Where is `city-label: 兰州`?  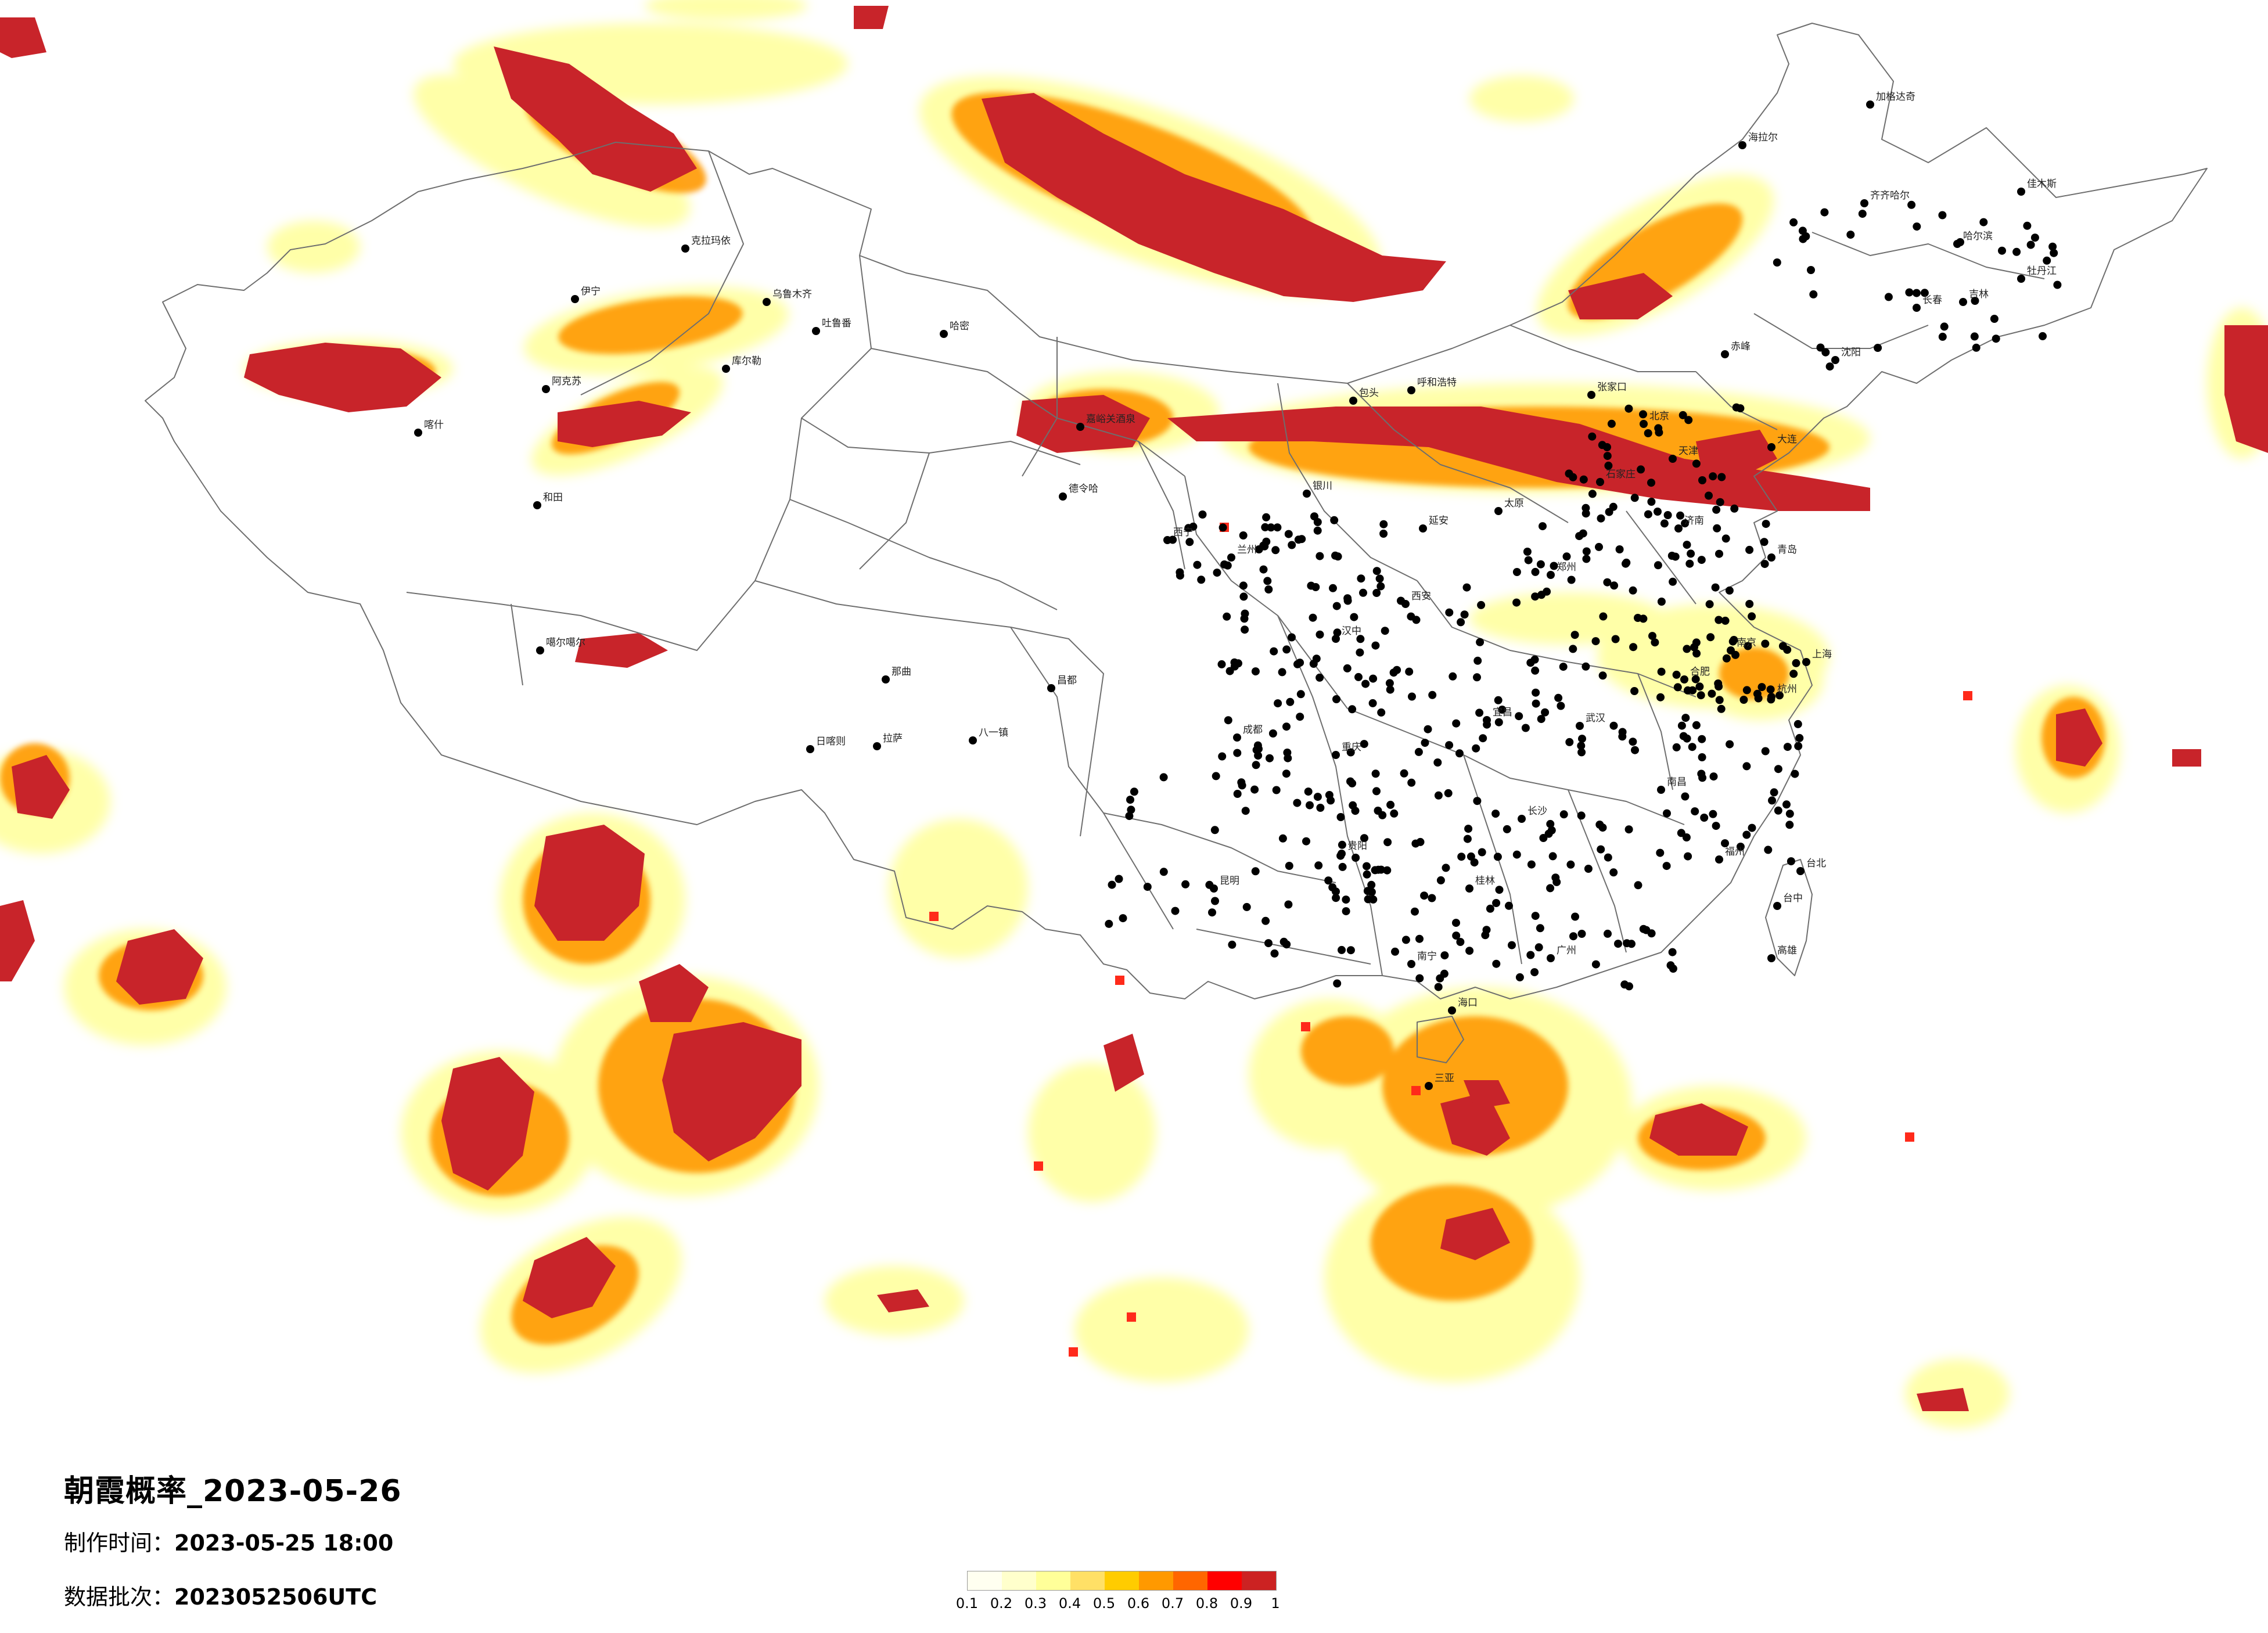
city-label: 兰州 is located at coordinates (1247, 550).